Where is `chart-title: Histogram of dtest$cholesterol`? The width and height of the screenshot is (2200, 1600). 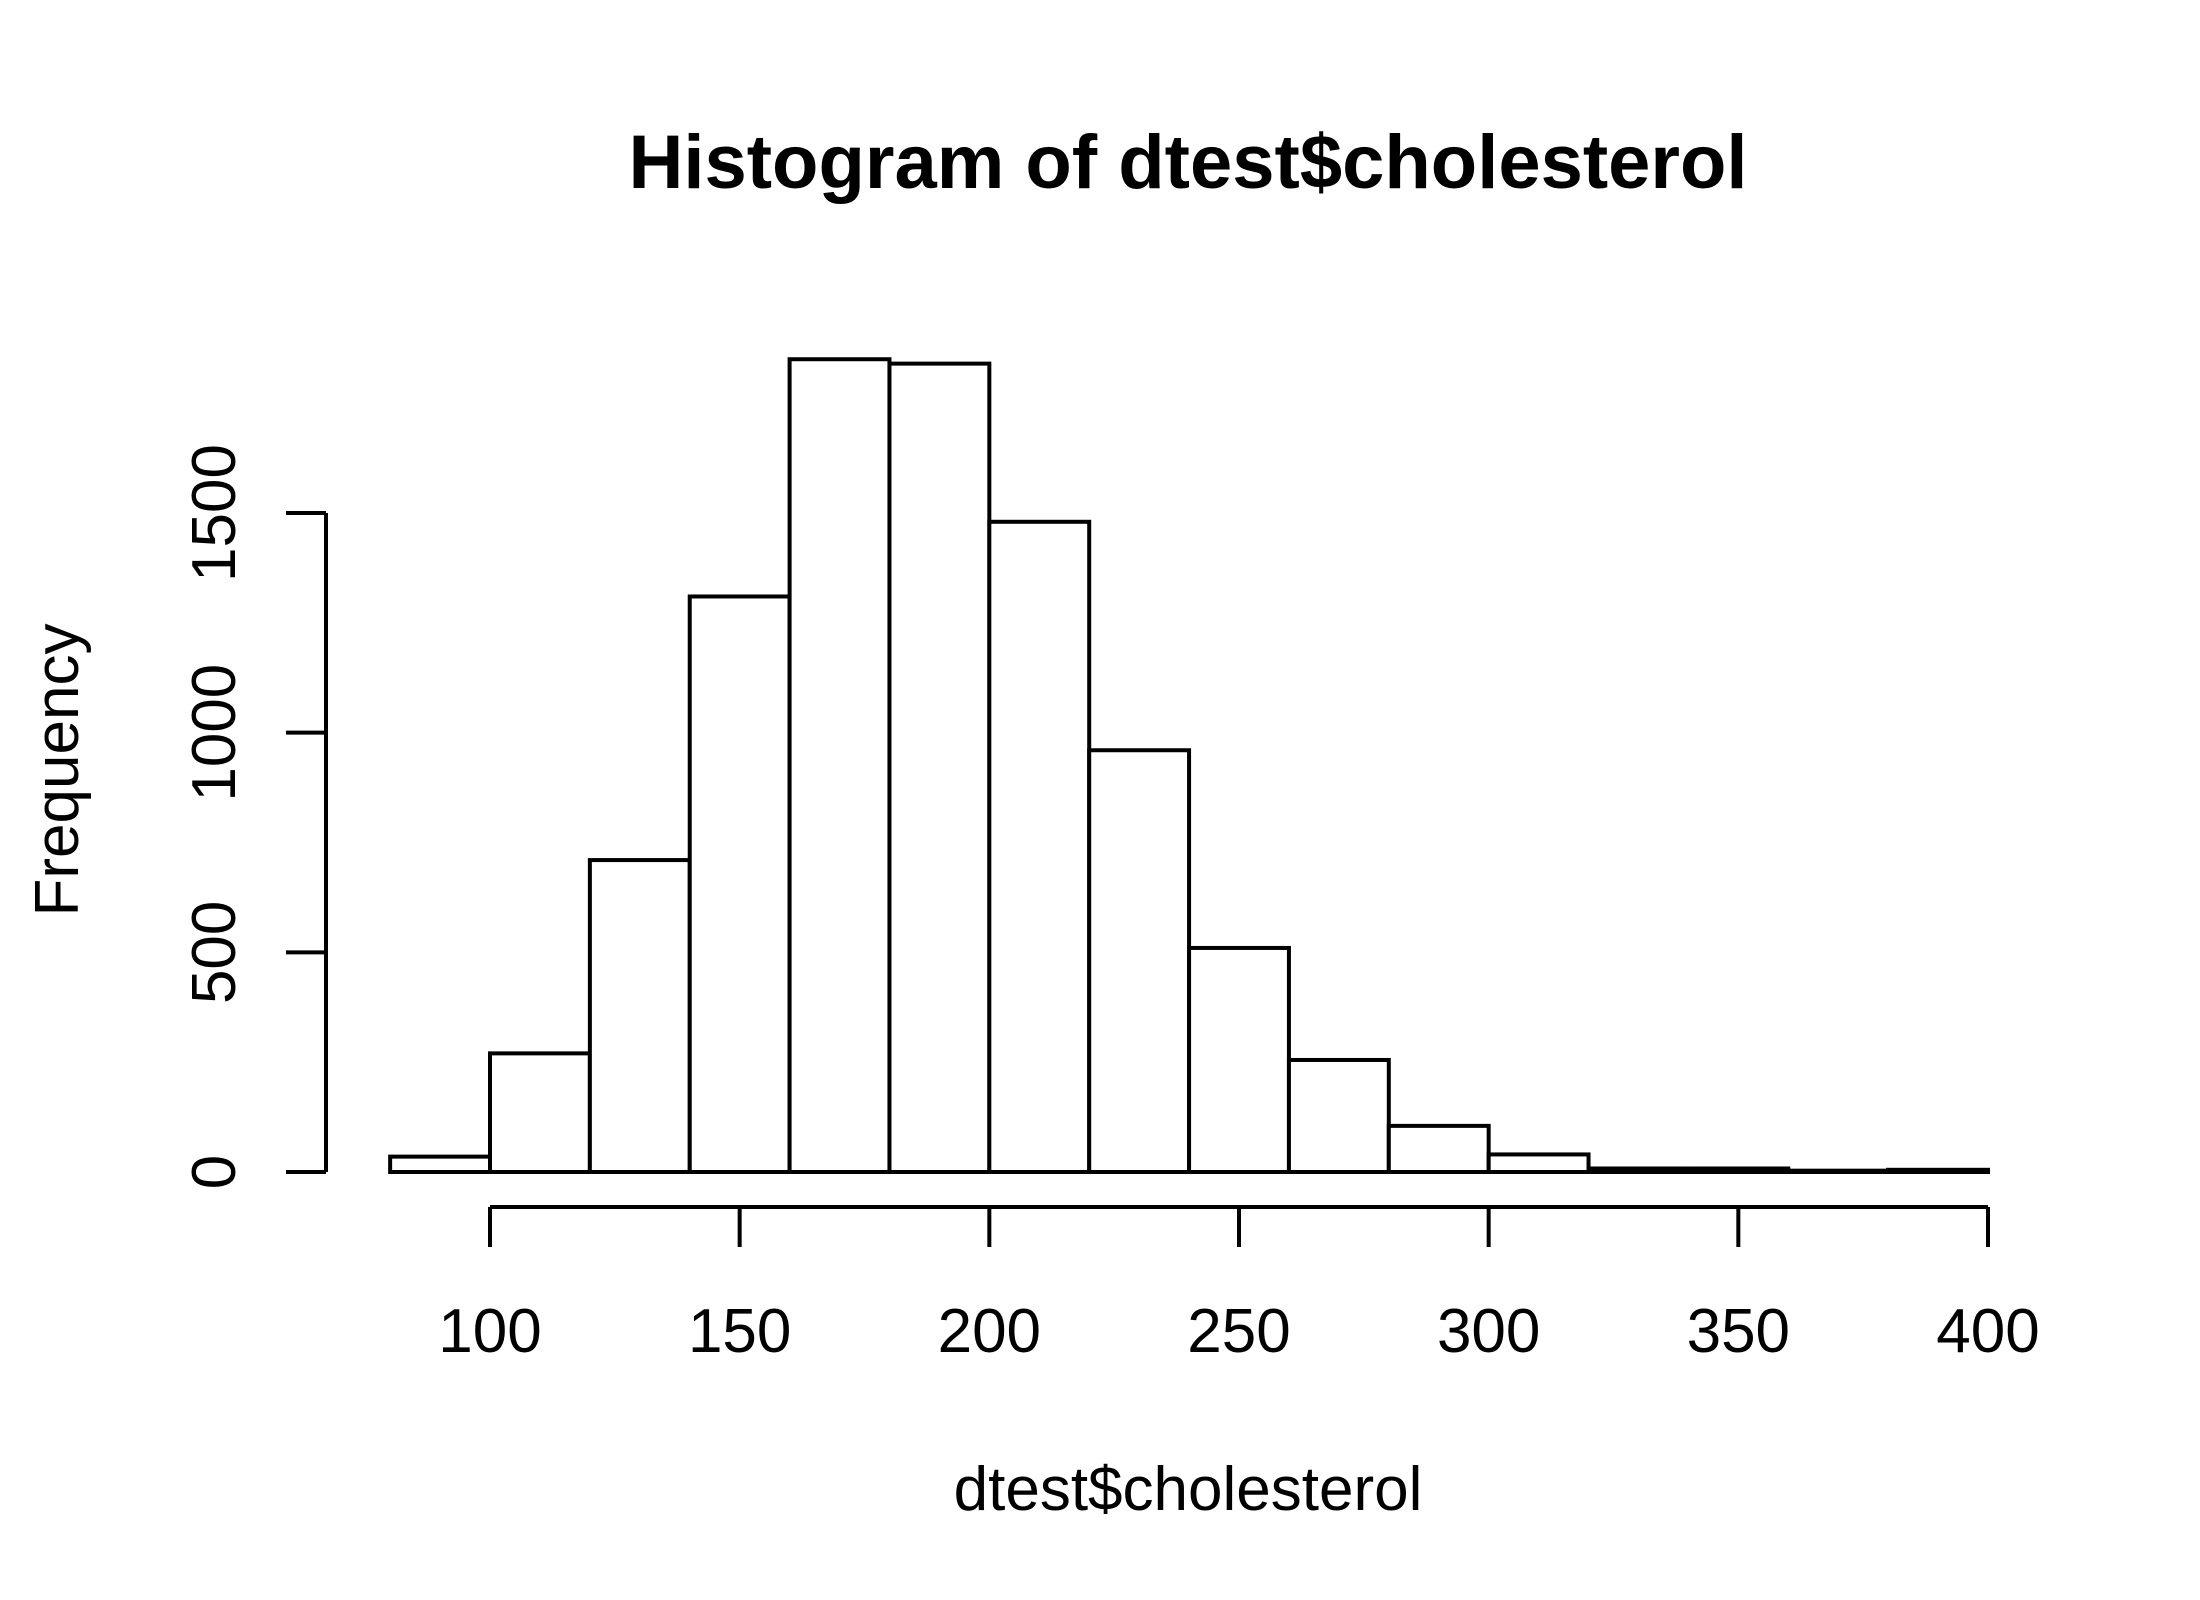
chart-title: Histogram of dtest$cholesterol is located at coordinates (1187, 162).